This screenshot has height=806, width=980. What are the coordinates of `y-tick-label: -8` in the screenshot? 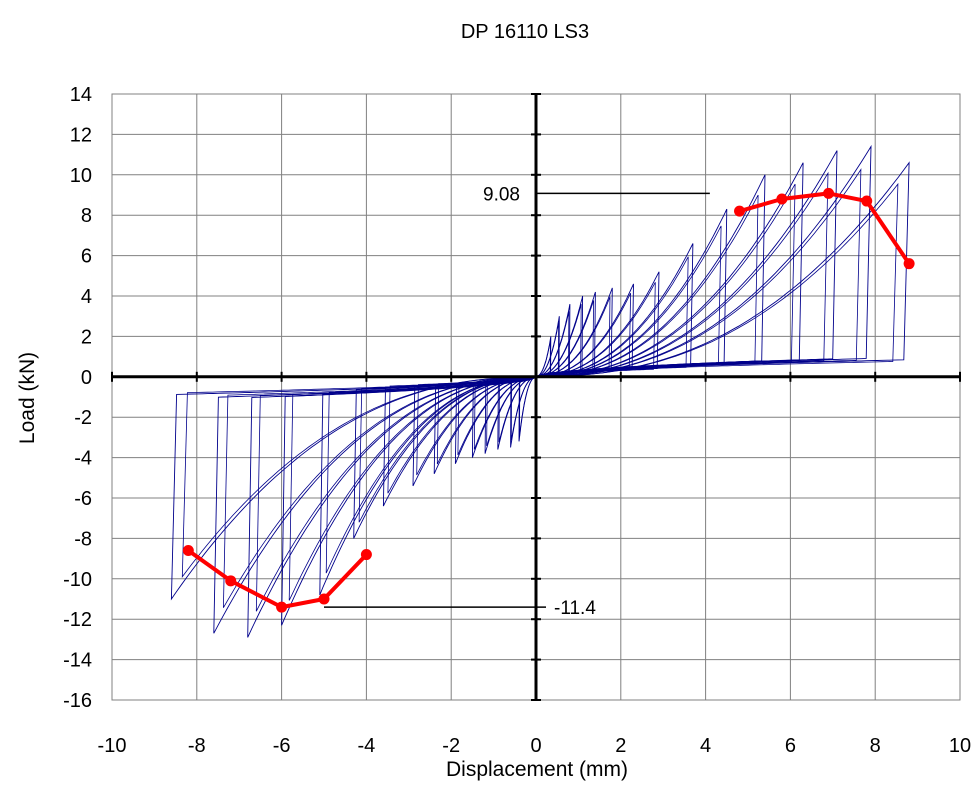 It's located at (83, 539).